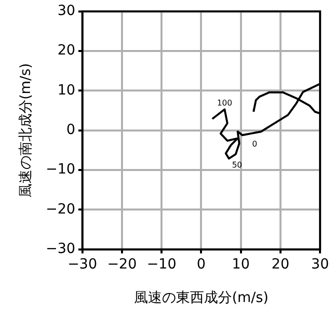  I want to click on annotation: 0, so click(255, 144).